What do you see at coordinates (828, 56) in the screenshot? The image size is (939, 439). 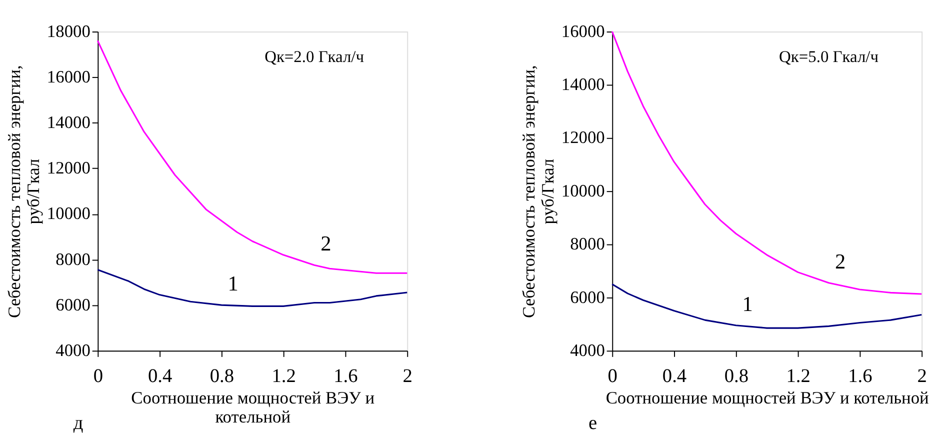 I see `annotation: Qк=5.0 Гкал/ч` at bounding box center [828, 56].